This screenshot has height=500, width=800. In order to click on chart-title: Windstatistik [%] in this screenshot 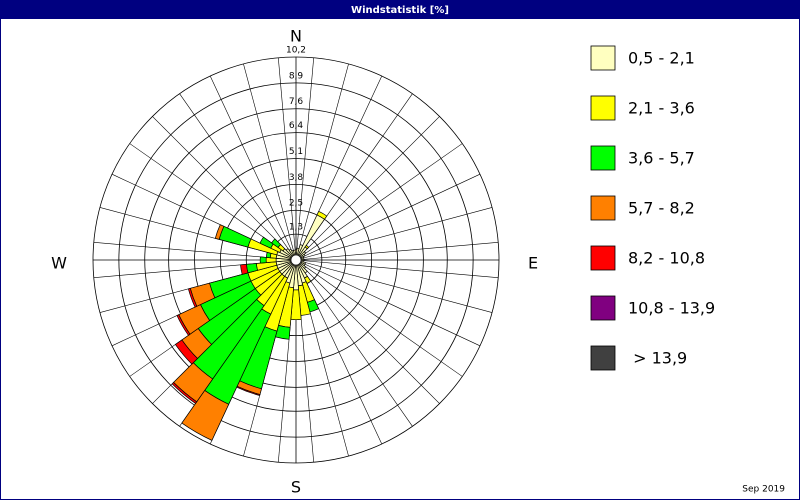, I will do `click(400, 10)`.